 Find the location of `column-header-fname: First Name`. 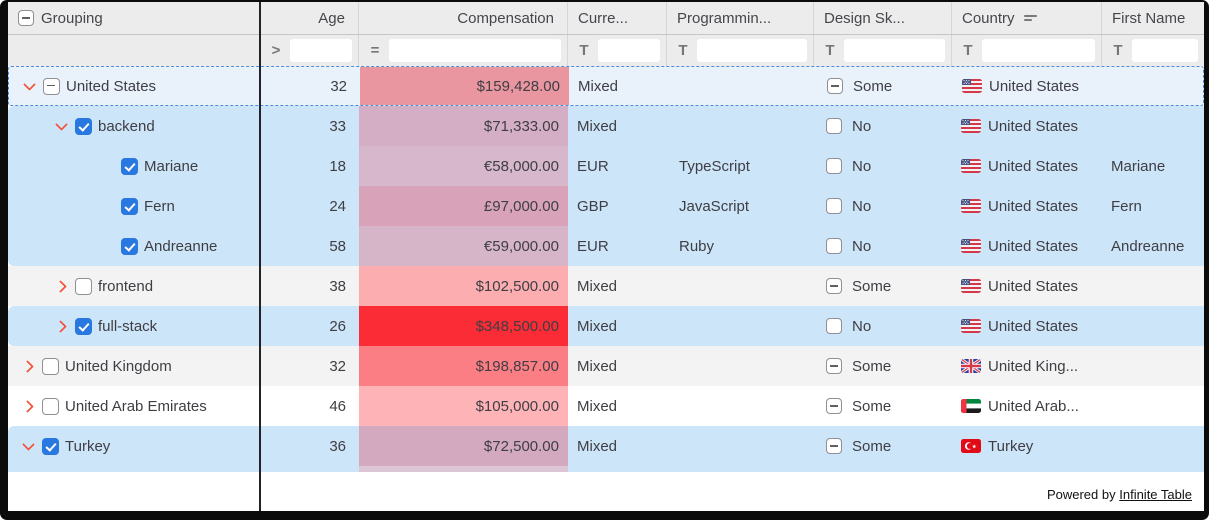

column-header-fname: First Name is located at coordinates (1153, 18).